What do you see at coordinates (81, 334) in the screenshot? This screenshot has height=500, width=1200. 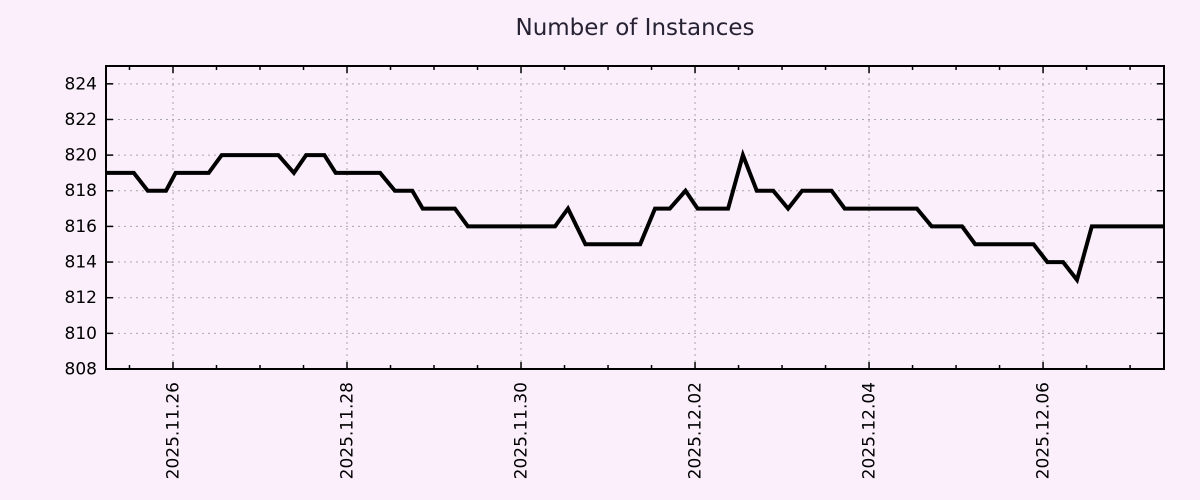 I see `y-tick-label: 810` at bounding box center [81, 334].